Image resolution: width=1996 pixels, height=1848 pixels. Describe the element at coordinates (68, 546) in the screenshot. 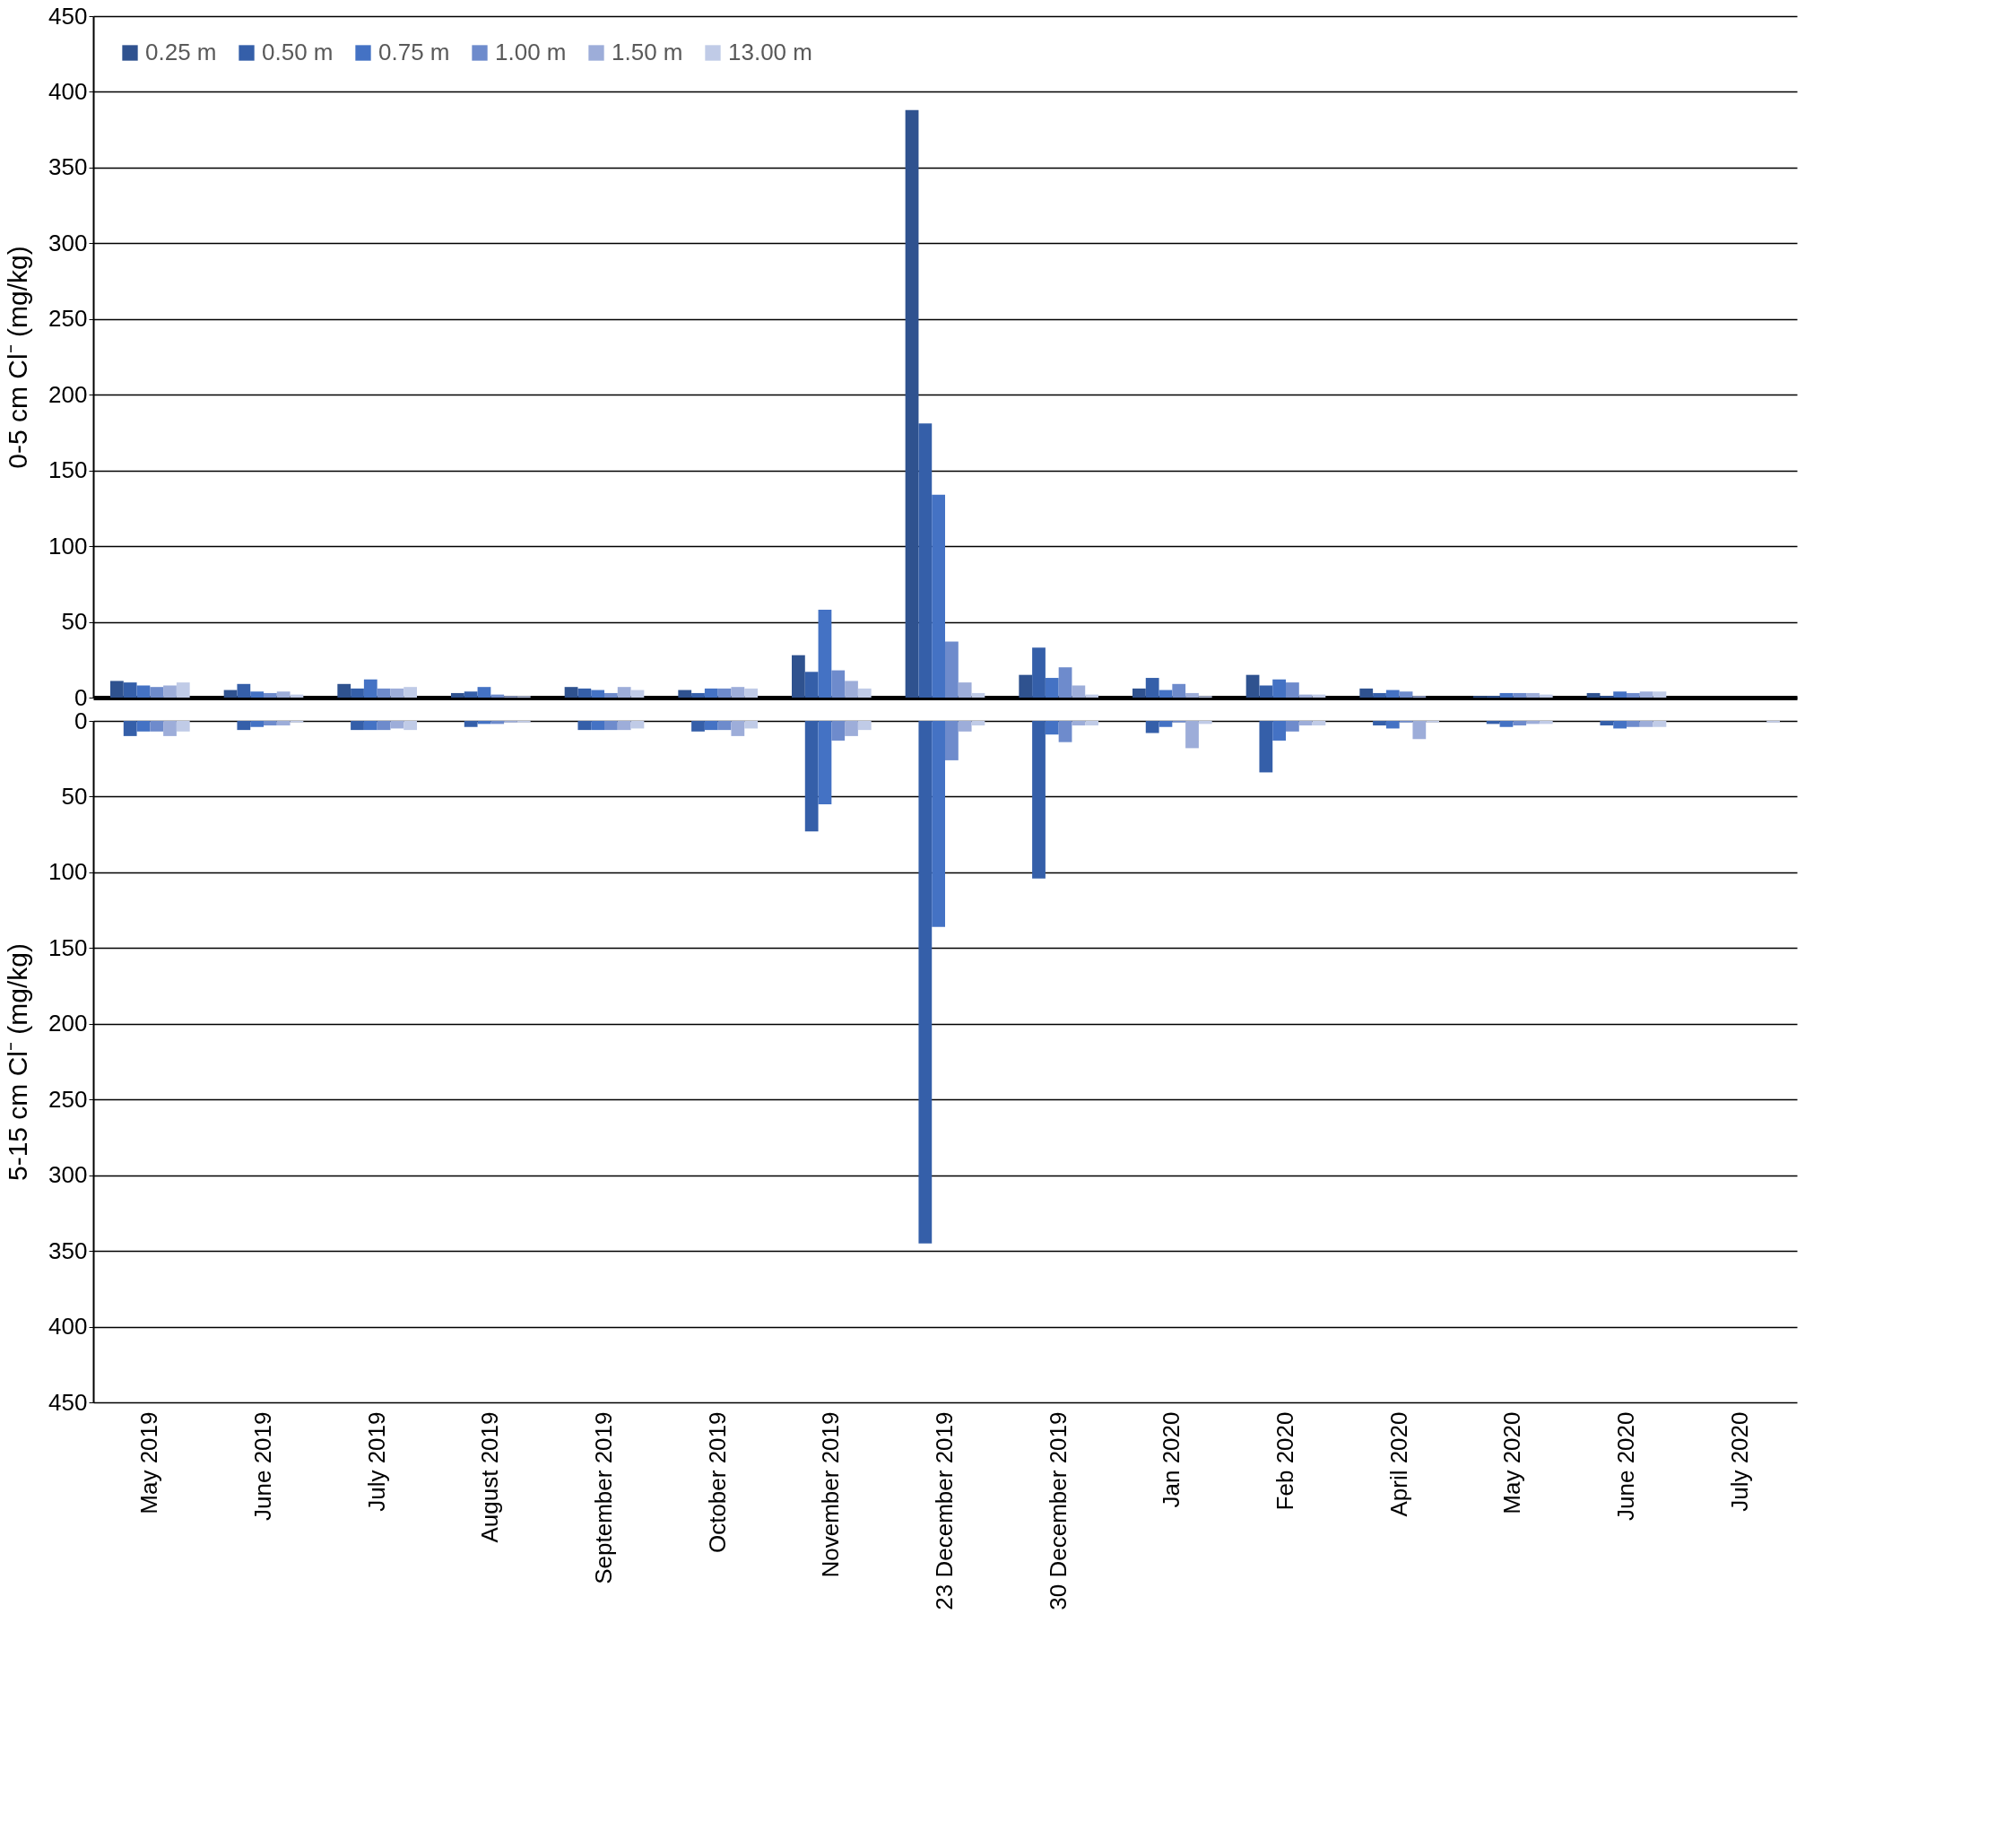

I see `y-tick-label: 100` at that location.